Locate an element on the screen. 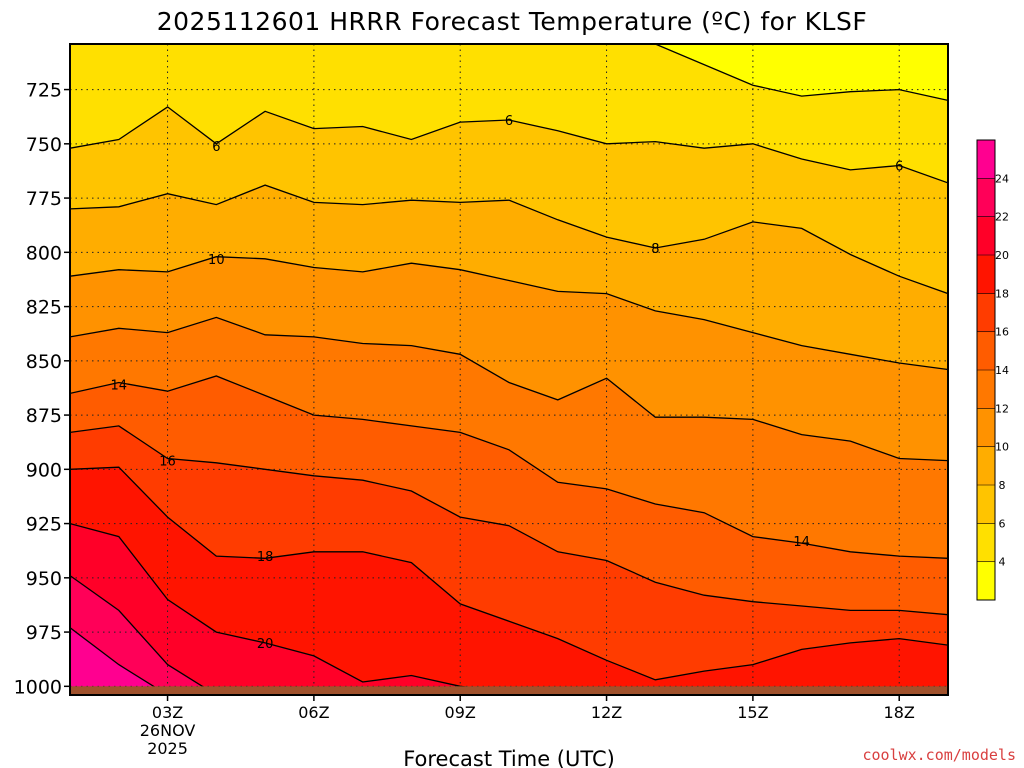 The width and height of the screenshot is (1024, 768). y-tick-label: 875 is located at coordinates (44, 416).